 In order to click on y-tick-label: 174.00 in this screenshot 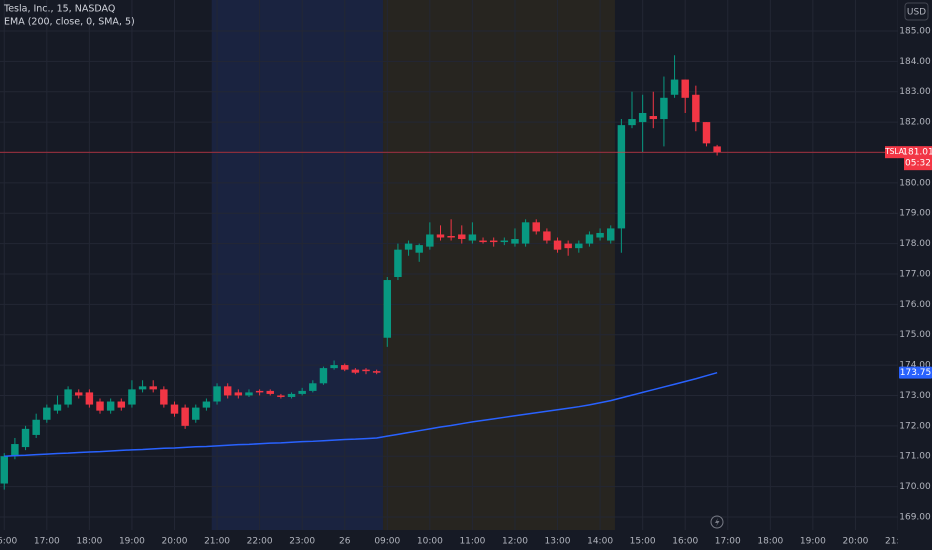, I will do `click(915, 366)`.